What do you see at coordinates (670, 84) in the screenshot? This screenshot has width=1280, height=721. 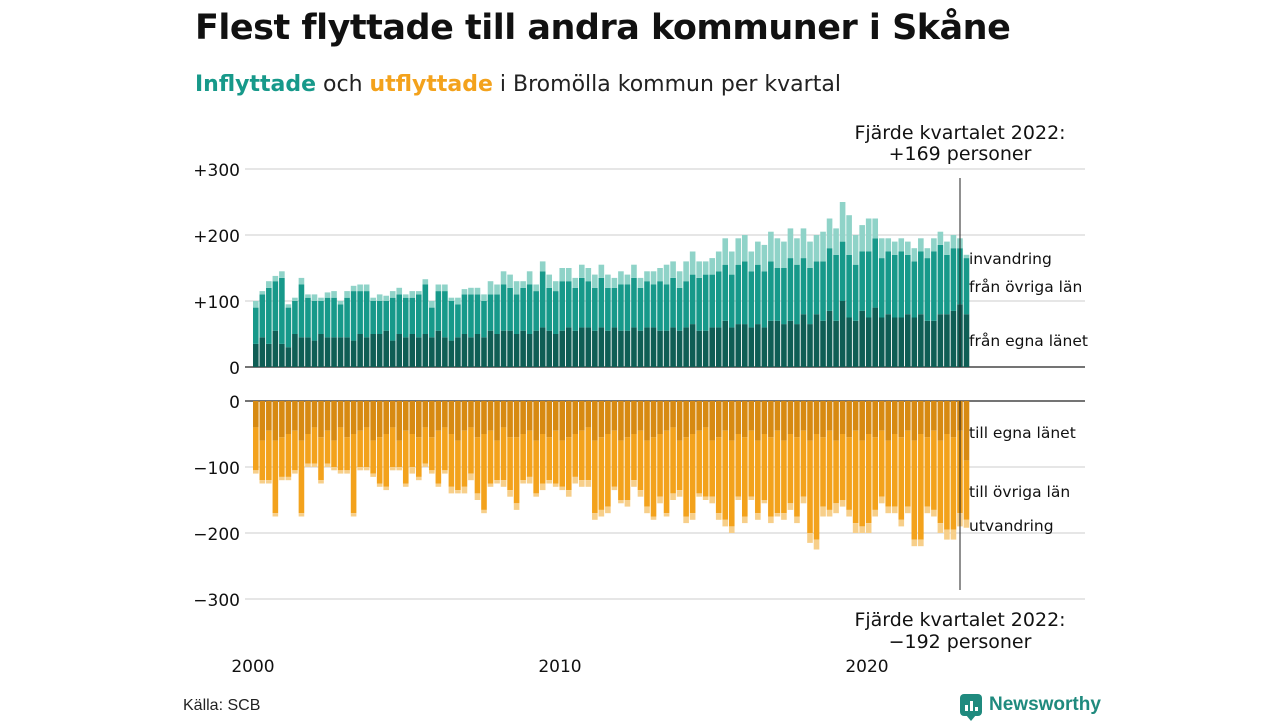 I see `subtitle-rest: i Bromölla kommun per kvartal` at bounding box center [670, 84].